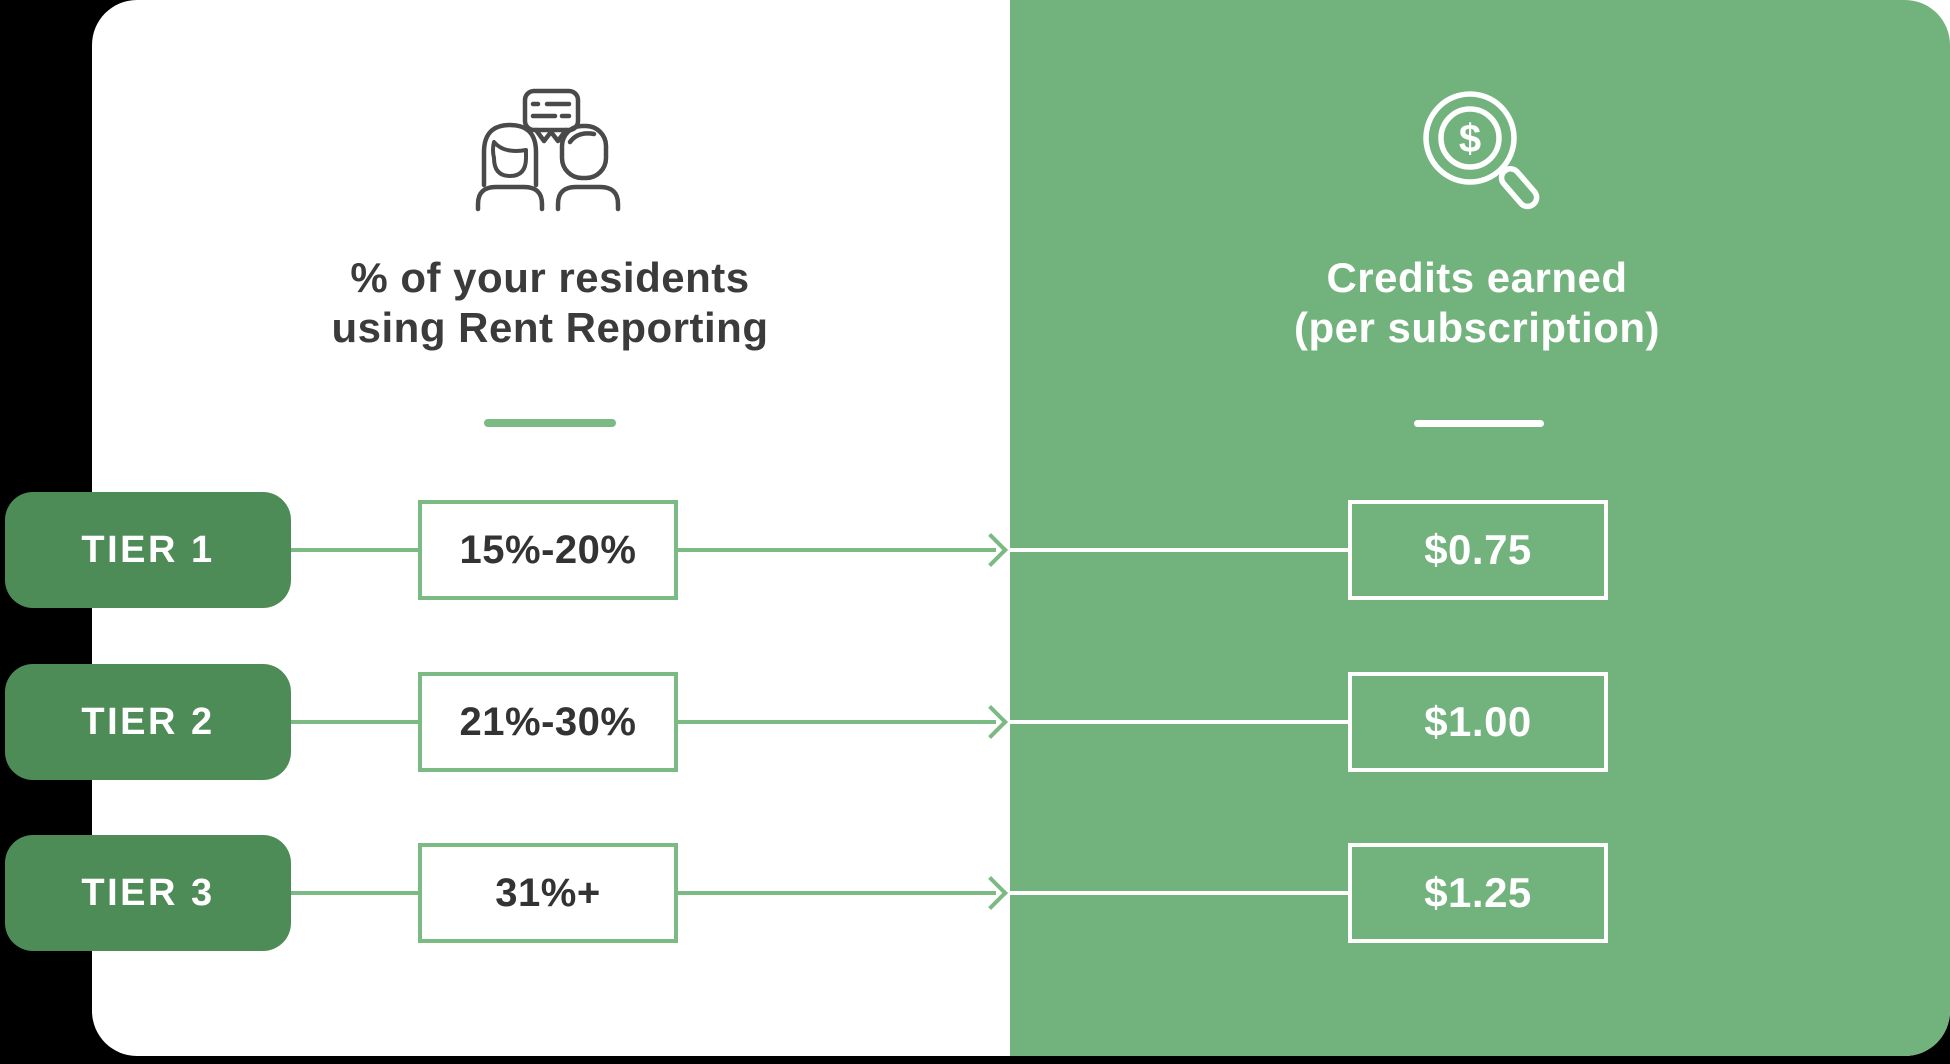 The image size is (1950, 1064). I want to click on resident-percent-value: 21%-30%, so click(548, 721).